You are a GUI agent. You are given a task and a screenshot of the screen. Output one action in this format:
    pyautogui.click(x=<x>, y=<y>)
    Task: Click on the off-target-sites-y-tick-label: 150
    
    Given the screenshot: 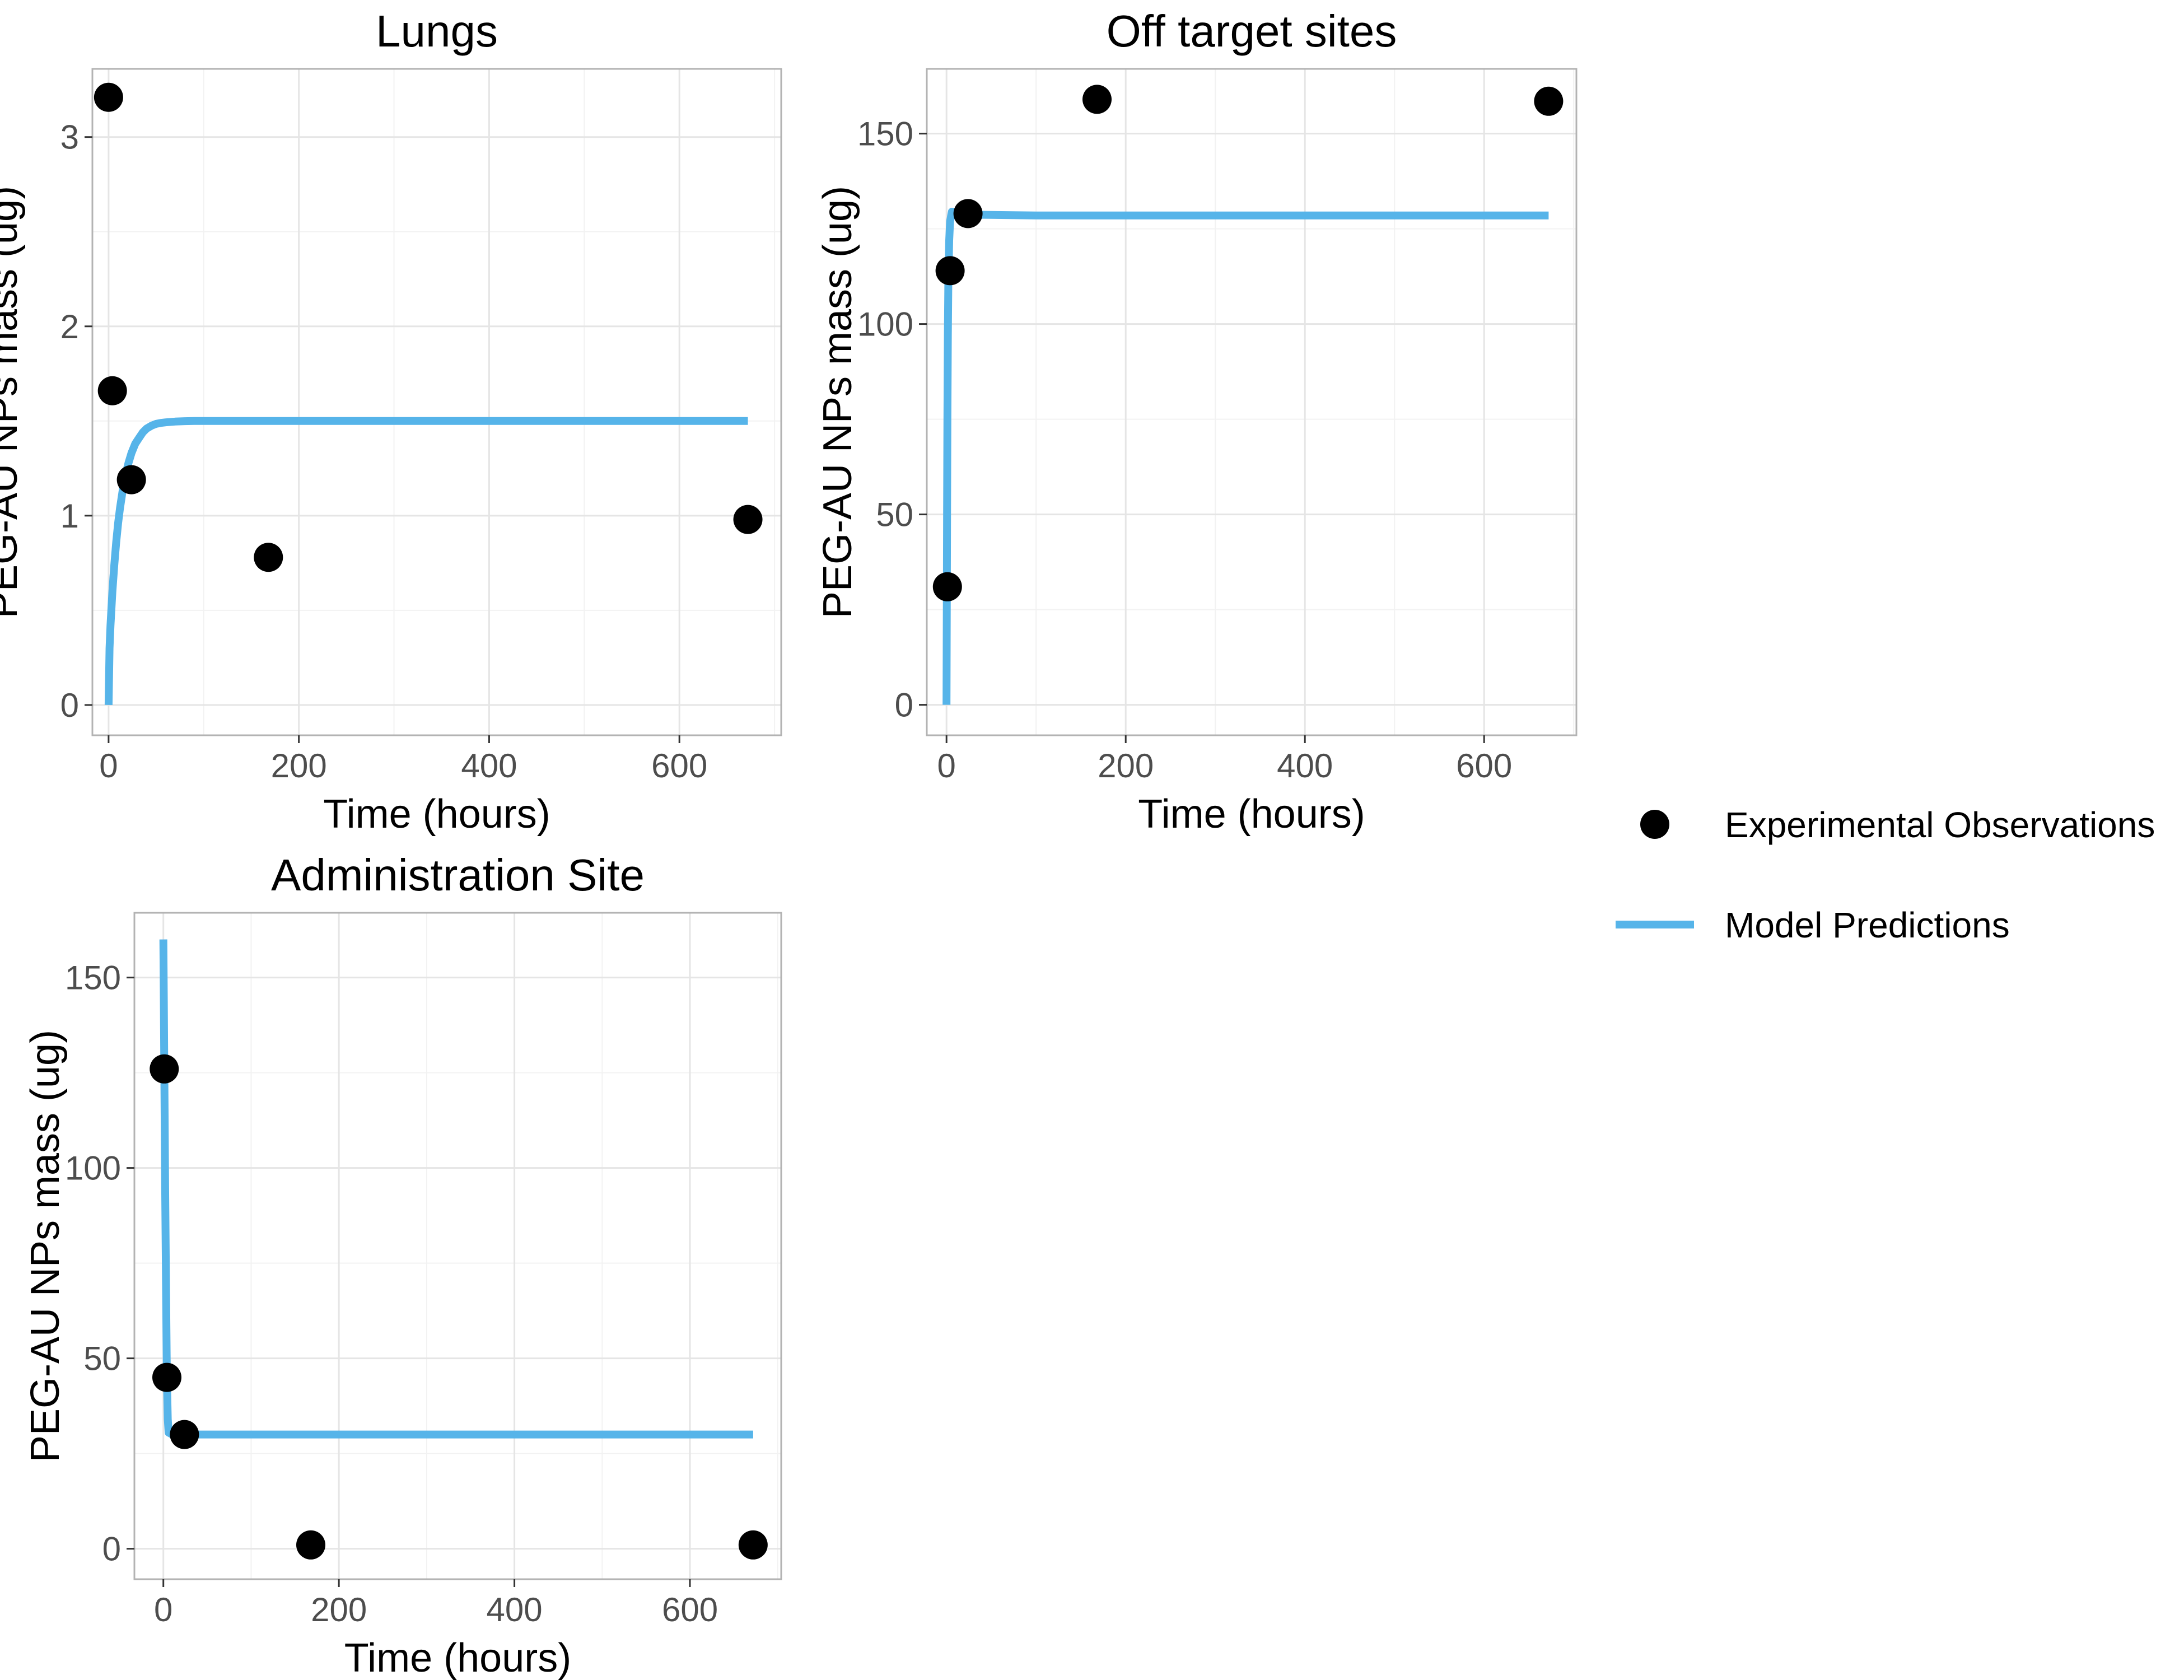 What is the action you would take?
    pyautogui.click(x=885, y=134)
    